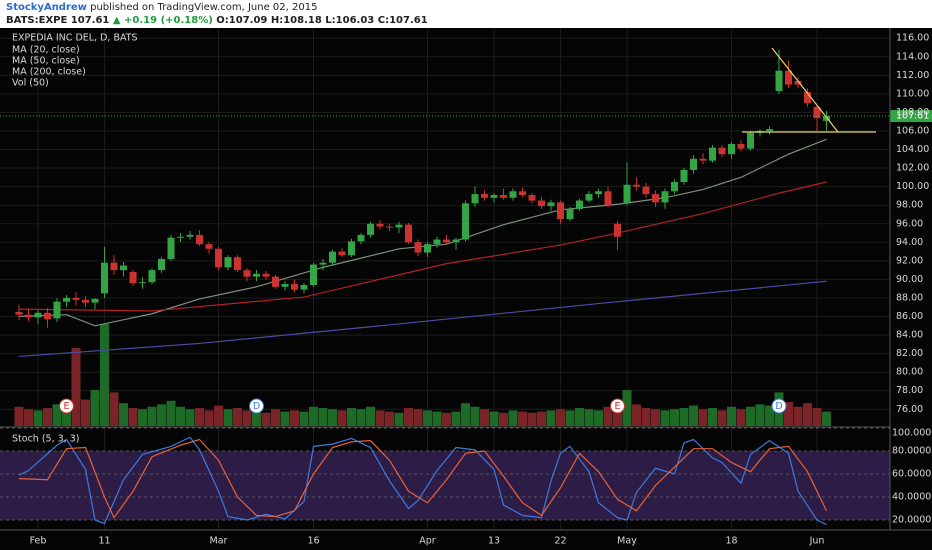 Image resolution: width=932 pixels, height=550 pixels. What do you see at coordinates (627, 541) in the screenshot?
I see `x-tick-label: May` at bounding box center [627, 541].